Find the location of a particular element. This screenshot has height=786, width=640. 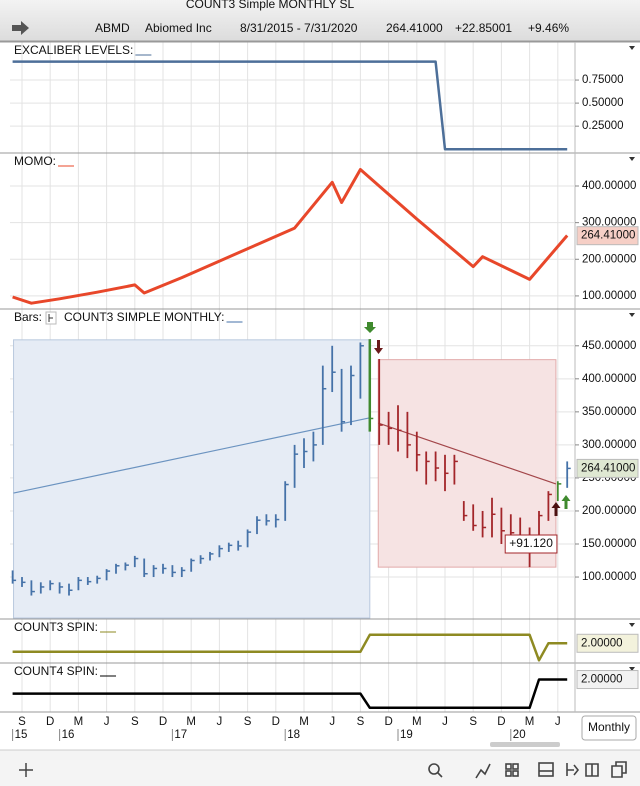

study-label: COUNT3 SIMPLE MONTHLY: is located at coordinates (144, 317).